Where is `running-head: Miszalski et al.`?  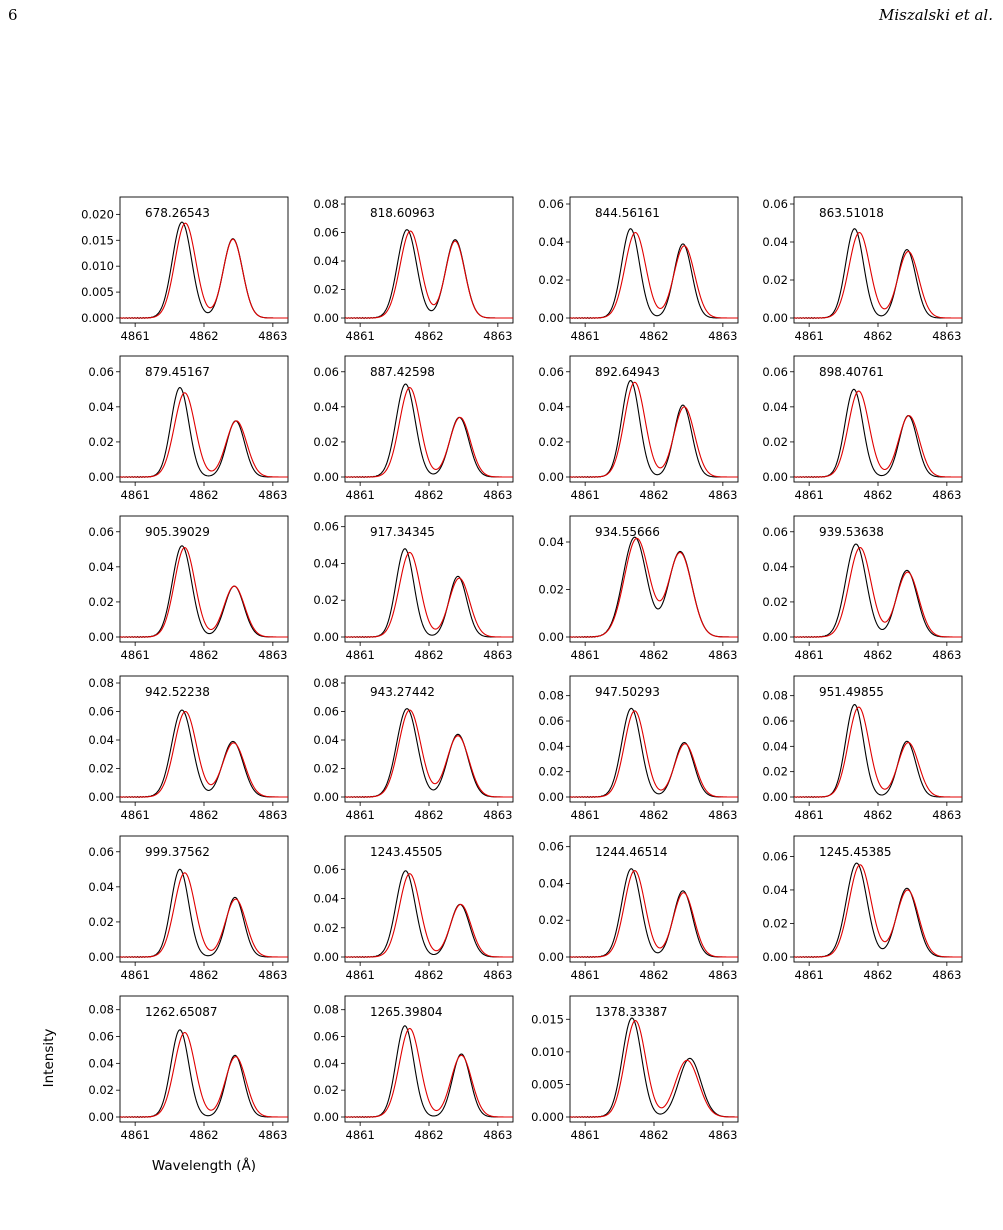
running-head: Miszalski et al. is located at coordinates (935, 15).